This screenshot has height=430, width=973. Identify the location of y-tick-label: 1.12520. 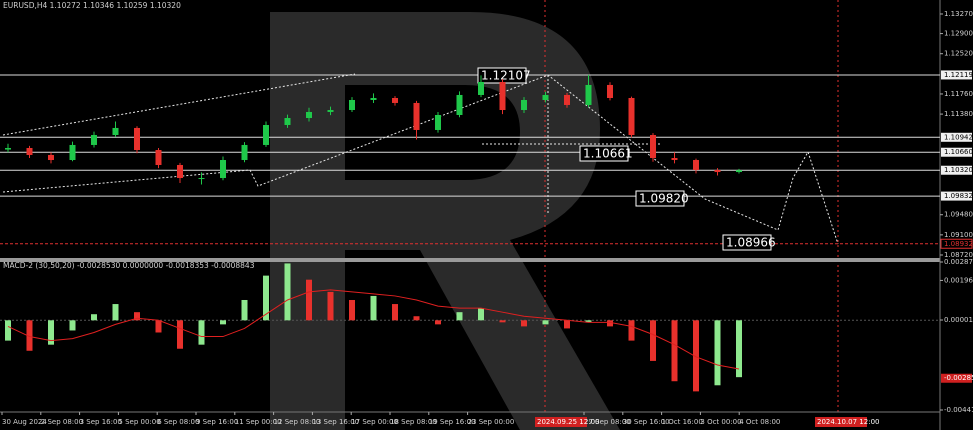
(958, 54).